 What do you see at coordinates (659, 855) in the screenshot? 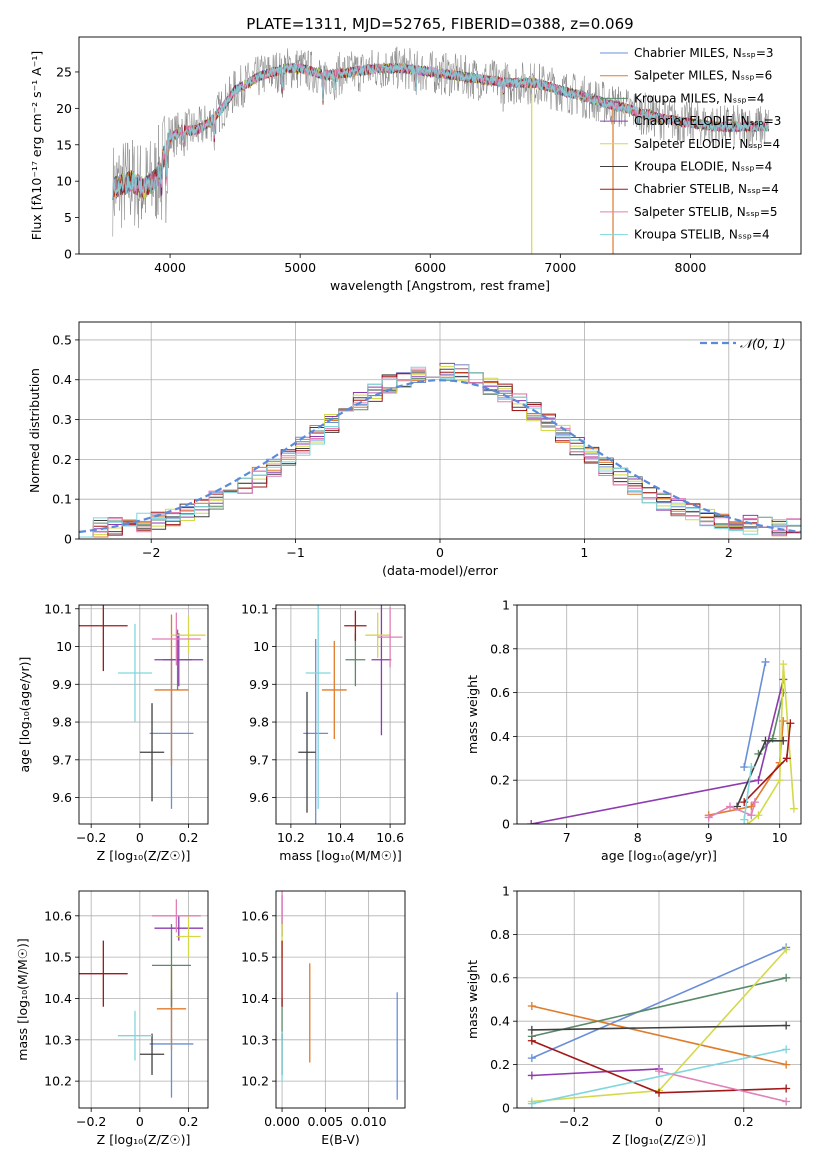
I see `x-axis-label: age [log₁₀(age/yr)]` at bounding box center [659, 855].